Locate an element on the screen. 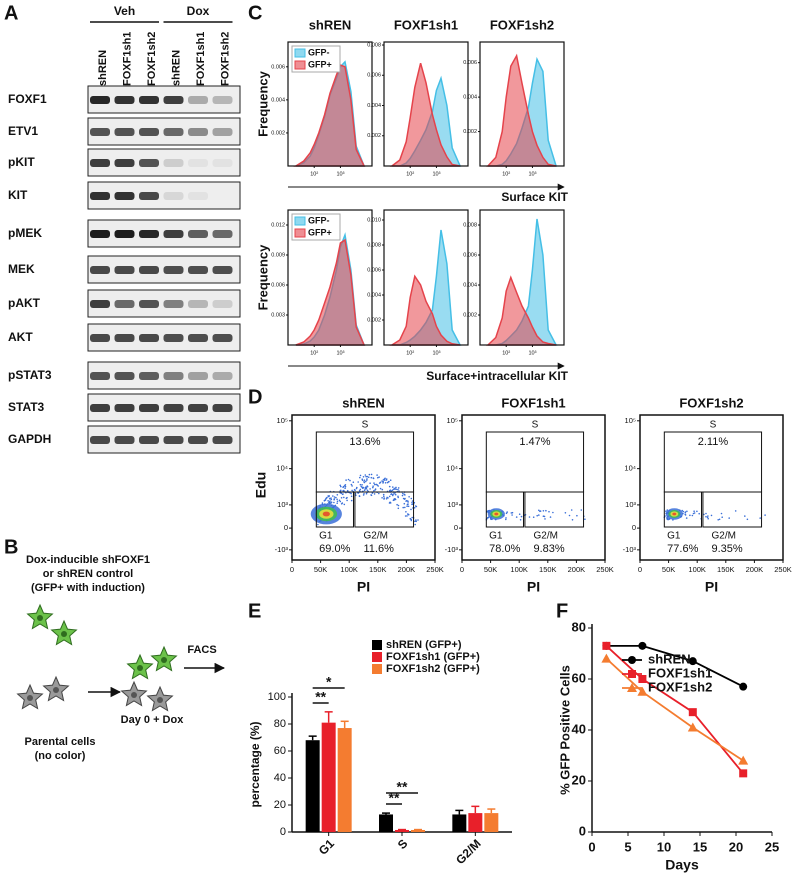  panel-letter: A is located at coordinates (11, 13).